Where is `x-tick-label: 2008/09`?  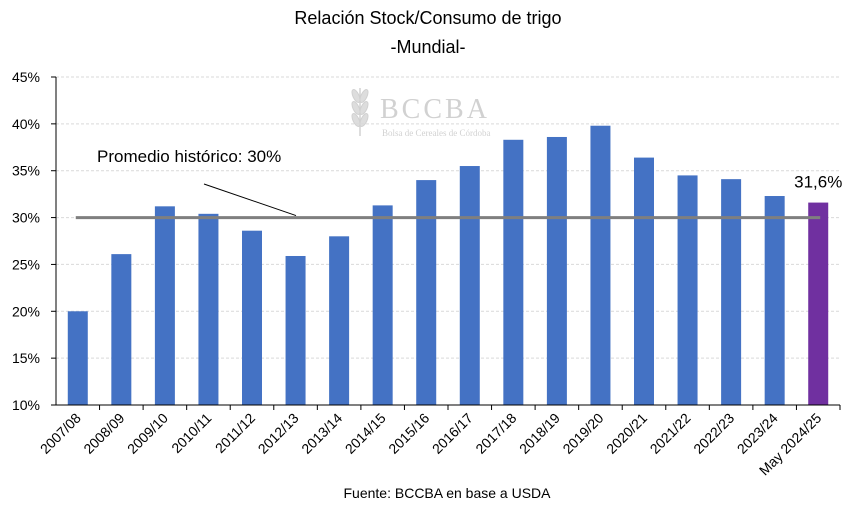
x-tick-label: 2008/09 is located at coordinates (103, 433).